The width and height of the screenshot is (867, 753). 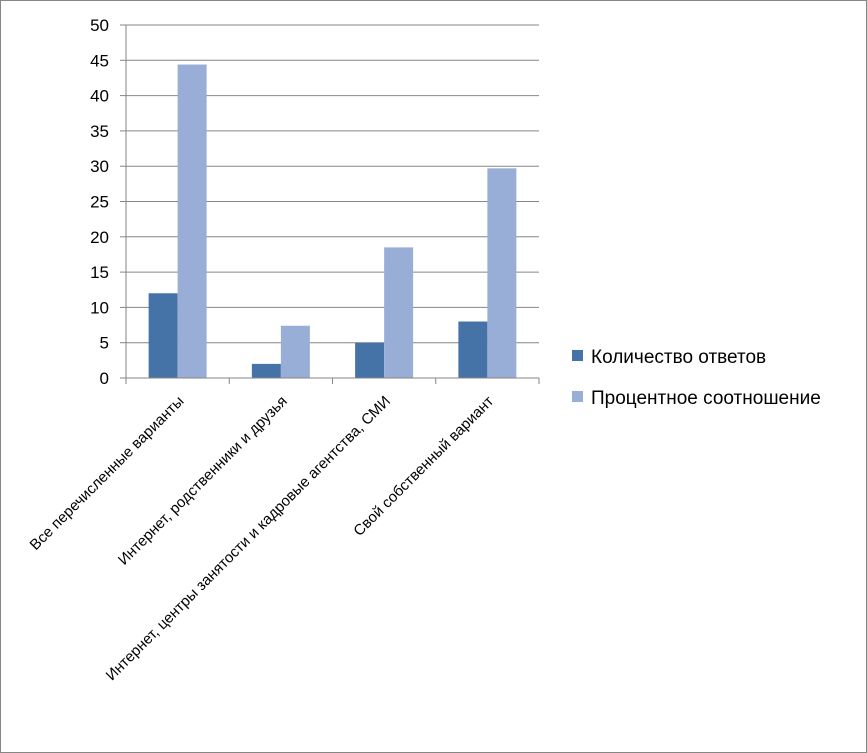 I want to click on y-tick-label: 45, so click(x=99, y=60).